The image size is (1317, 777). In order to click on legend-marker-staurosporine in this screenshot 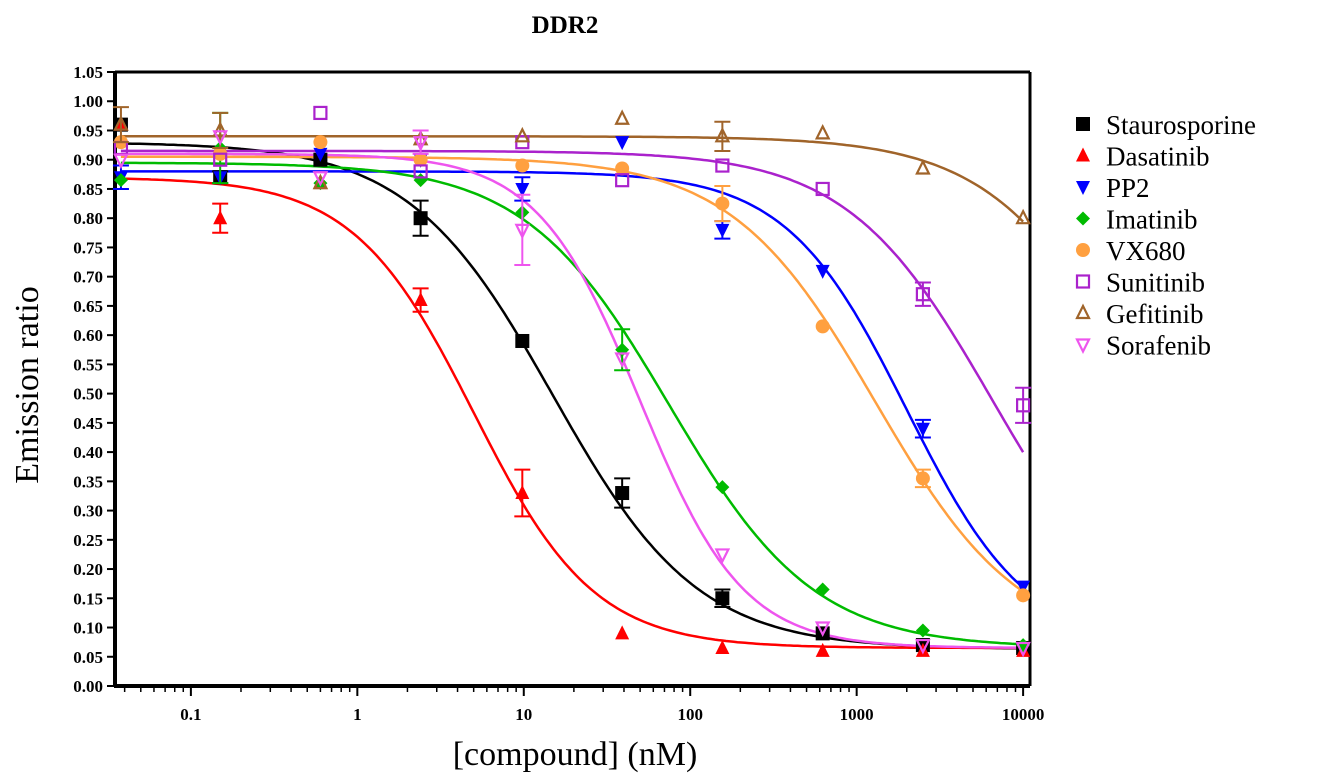, I will do `click(1083, 124)`.